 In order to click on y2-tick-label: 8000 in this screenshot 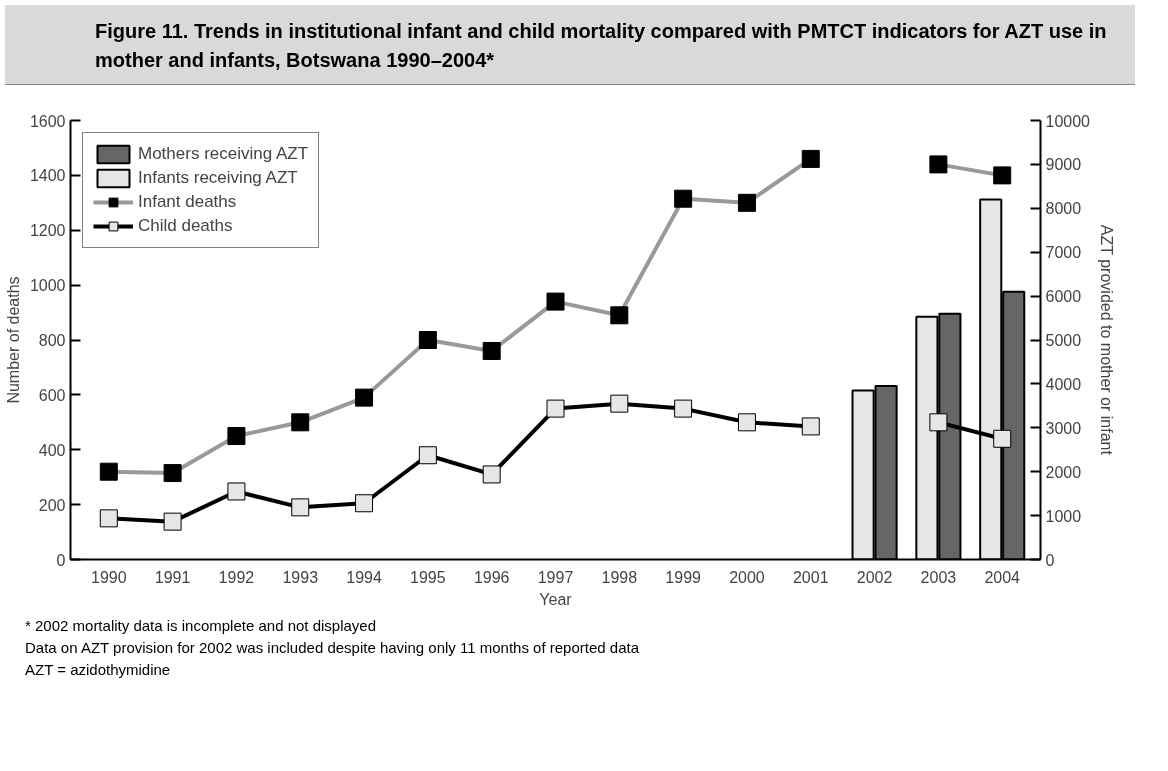, I will do `click(1063, 209)`.